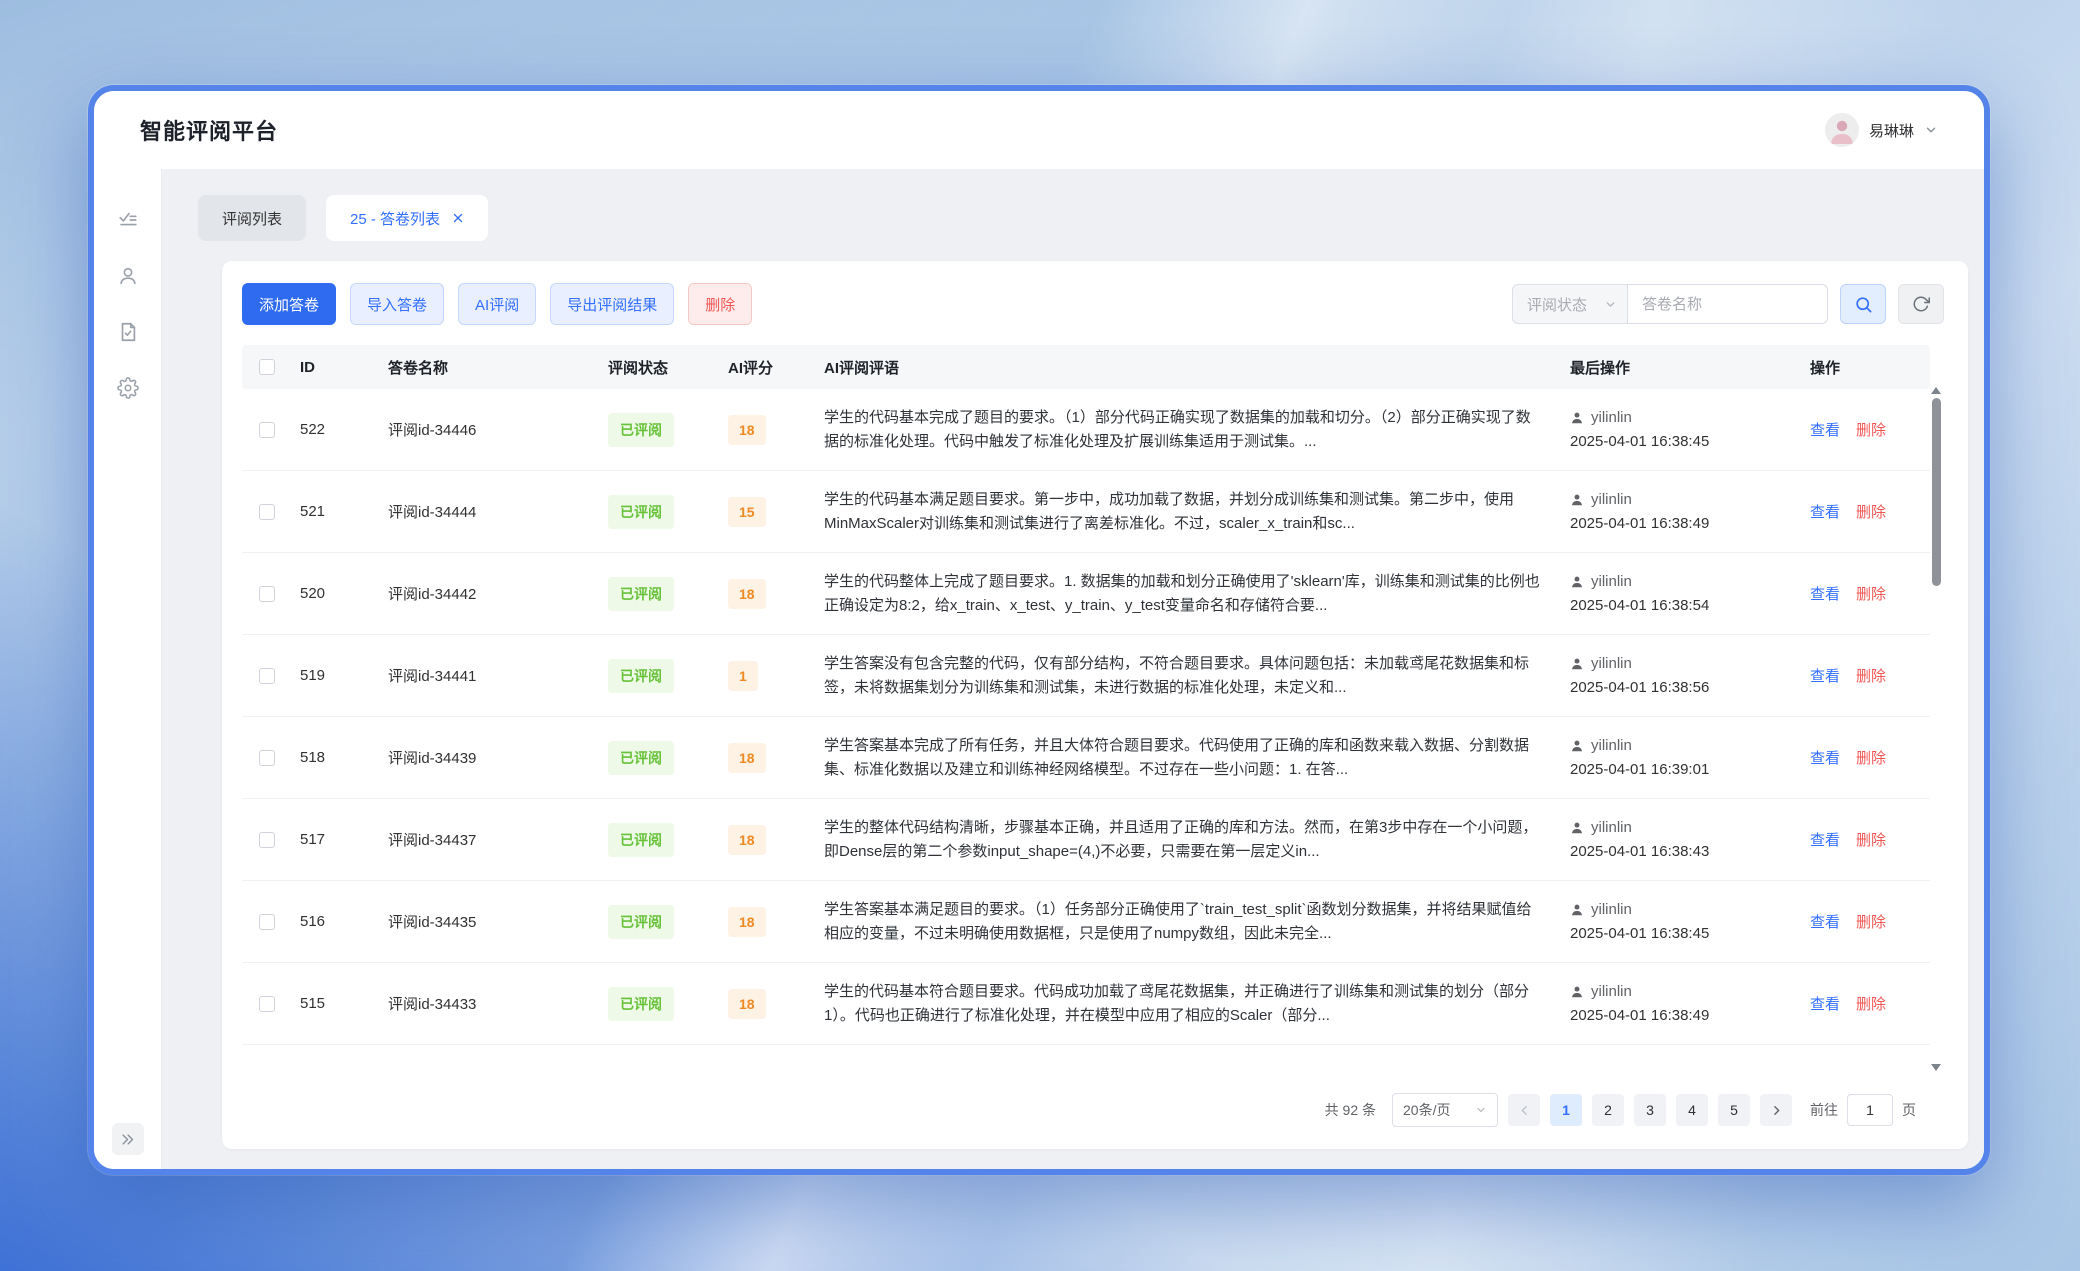  I want to click on header-score: AI评分, so click(751, 368).